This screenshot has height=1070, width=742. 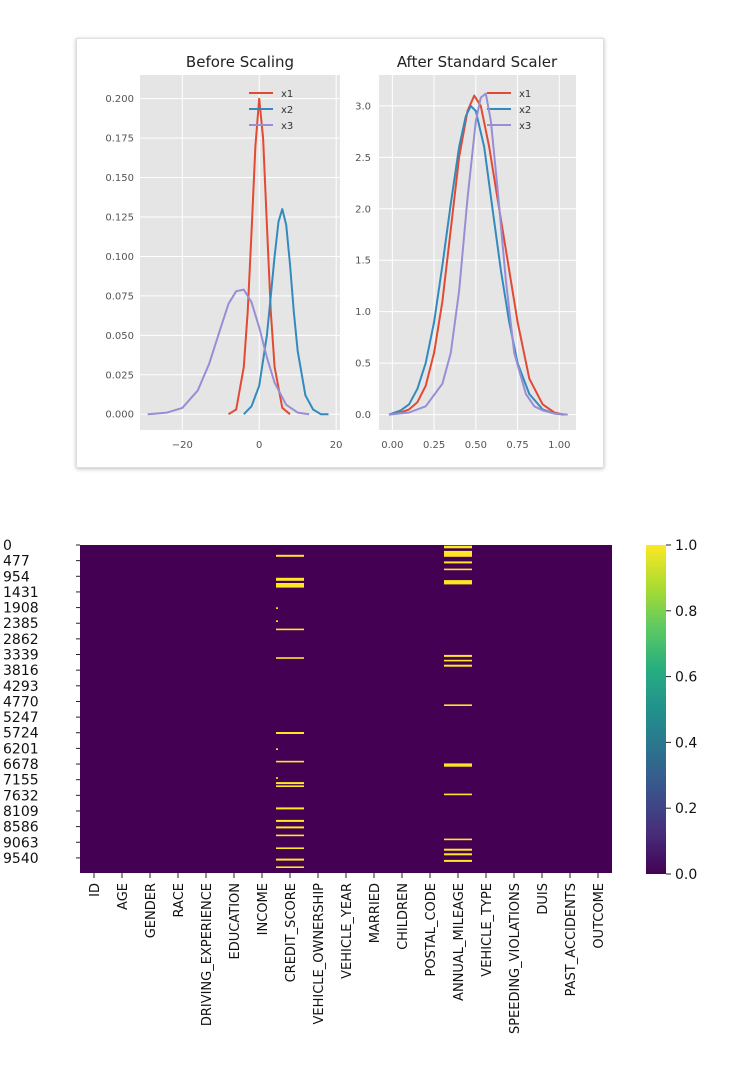 I want to click on heatmap-y-label: 9540, so click(x=21, y=859).